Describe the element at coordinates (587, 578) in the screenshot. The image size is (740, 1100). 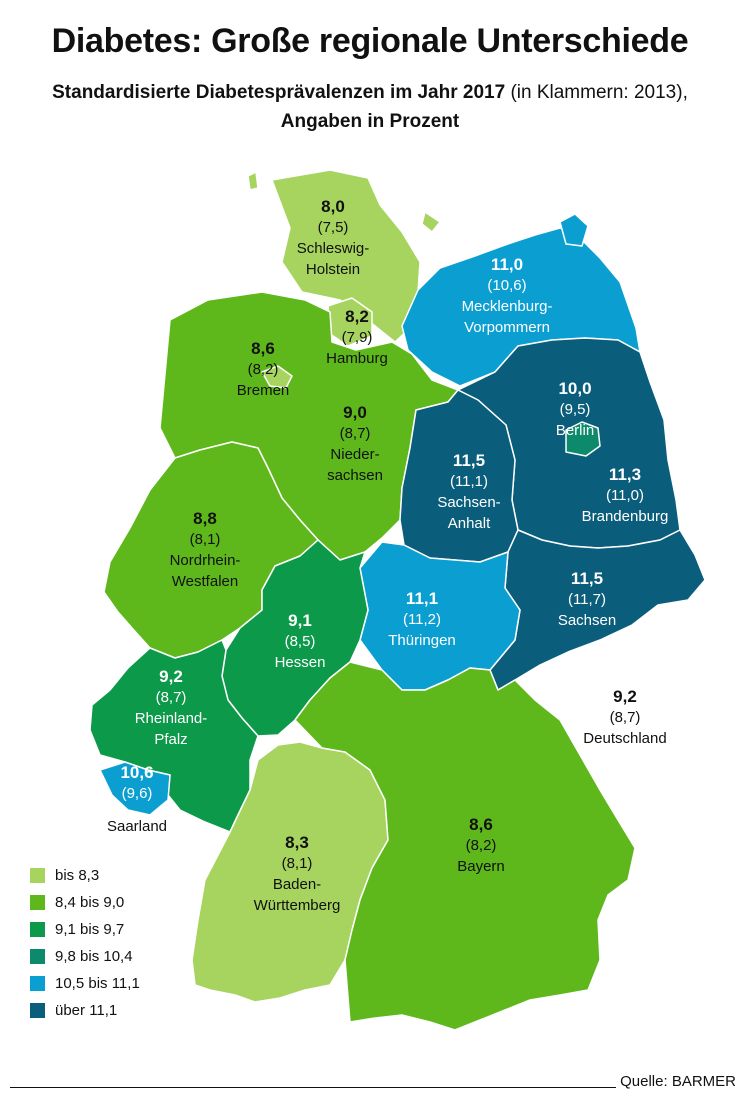
I see `value-sachsen: 11,5` at that location.